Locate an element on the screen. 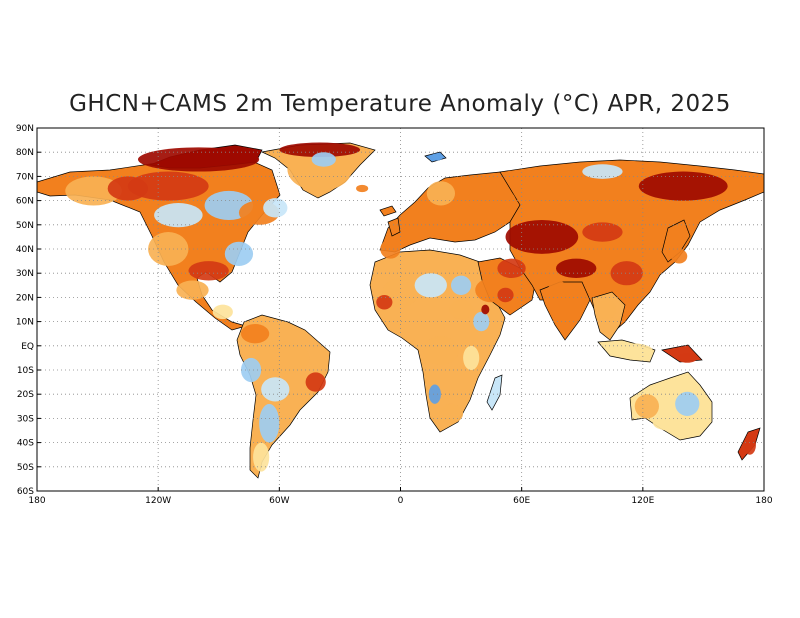 The height and width of the screenshot is (618, 800). y-tick-label: 20N is located at coordinates (25, 298).